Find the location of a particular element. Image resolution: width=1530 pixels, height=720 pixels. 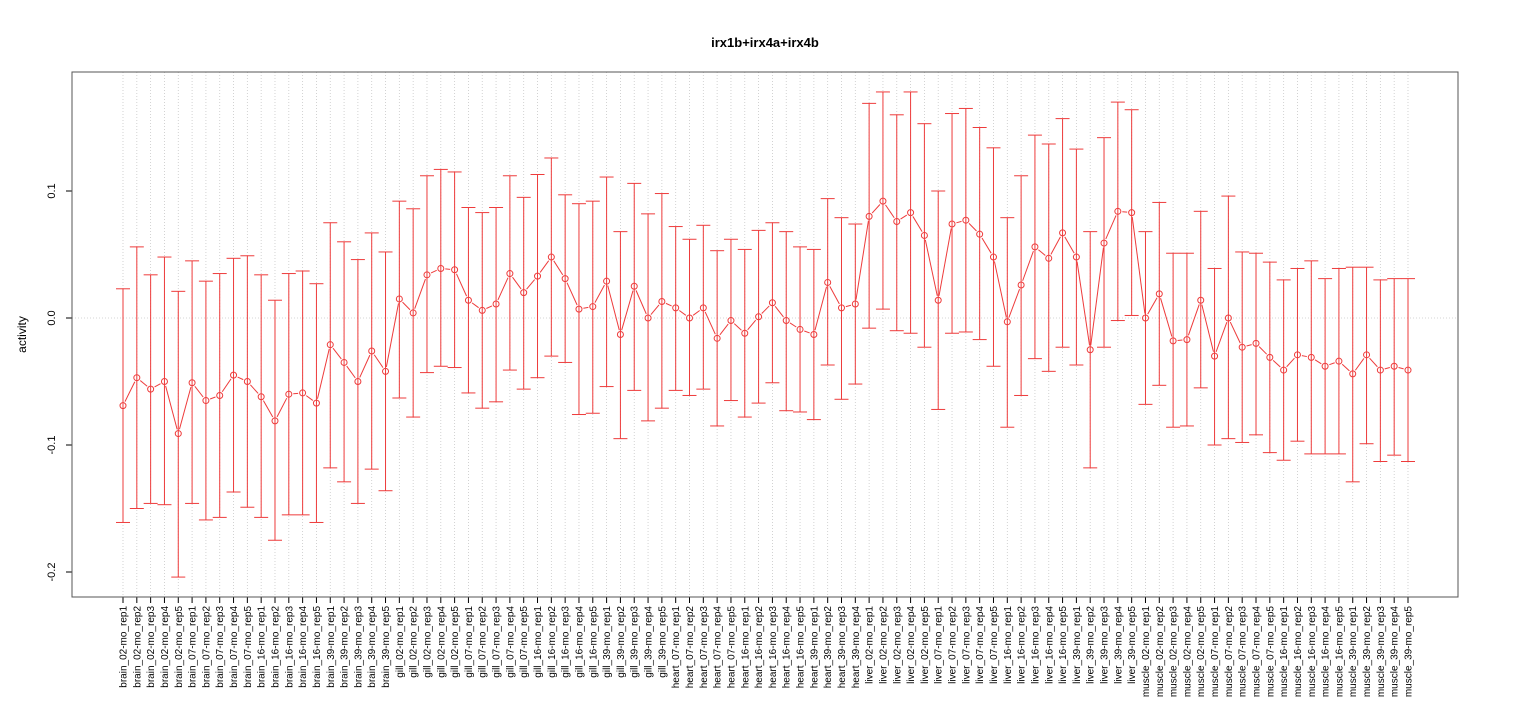

x-tick-label: muscle_39-mo_rep3 is located at coordinates (1381, 652).